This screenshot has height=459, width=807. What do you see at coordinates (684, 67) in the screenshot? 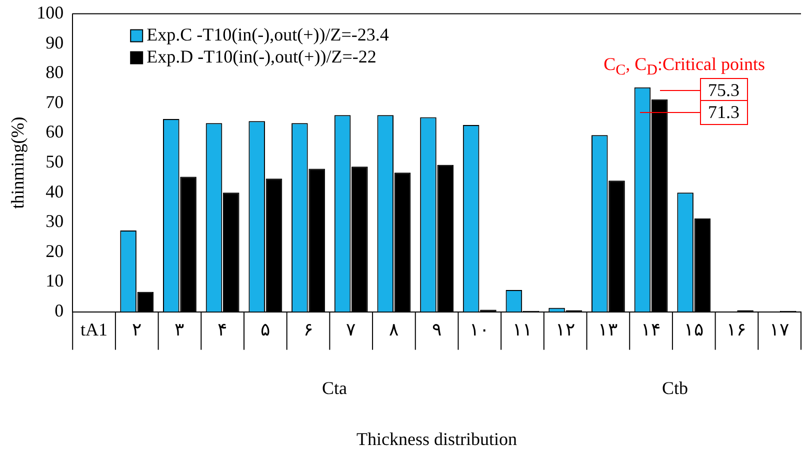
I see `annotation: C$_{C}$, C$_{D}$:Critical points` at bounding box center [684, 67].